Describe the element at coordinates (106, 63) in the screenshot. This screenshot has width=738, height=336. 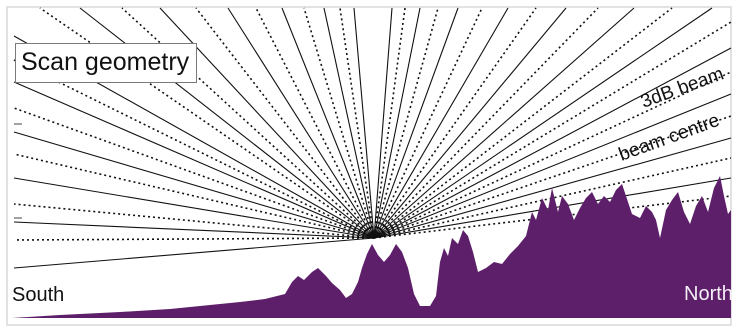
I see `diagram-title: Scan geometry` at that location.